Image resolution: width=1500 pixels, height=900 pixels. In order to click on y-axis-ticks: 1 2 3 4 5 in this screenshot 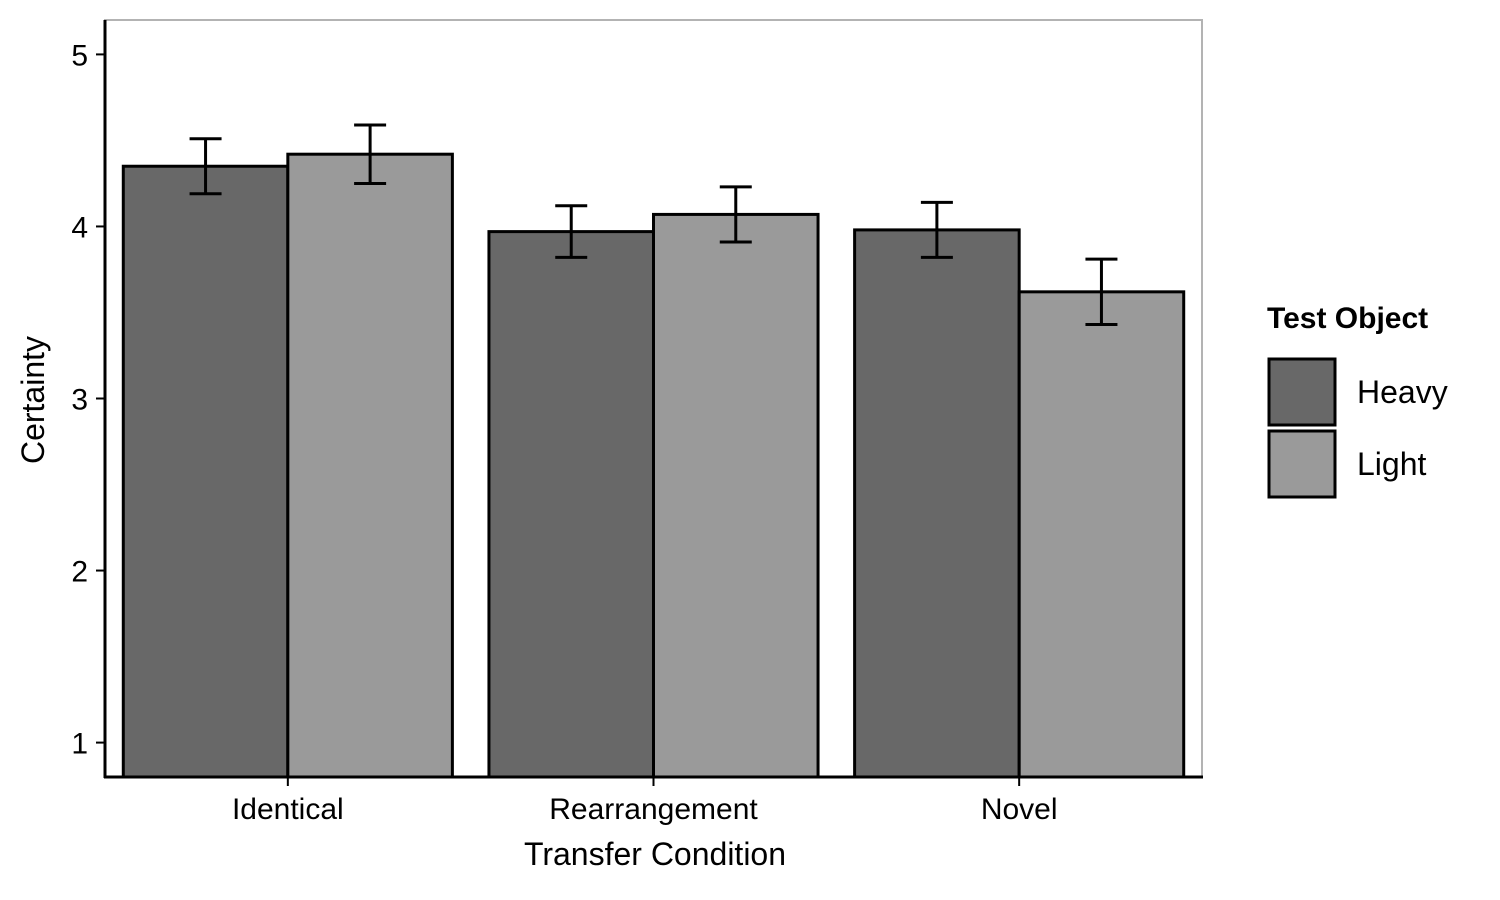, I will do `click(88, 400)`.